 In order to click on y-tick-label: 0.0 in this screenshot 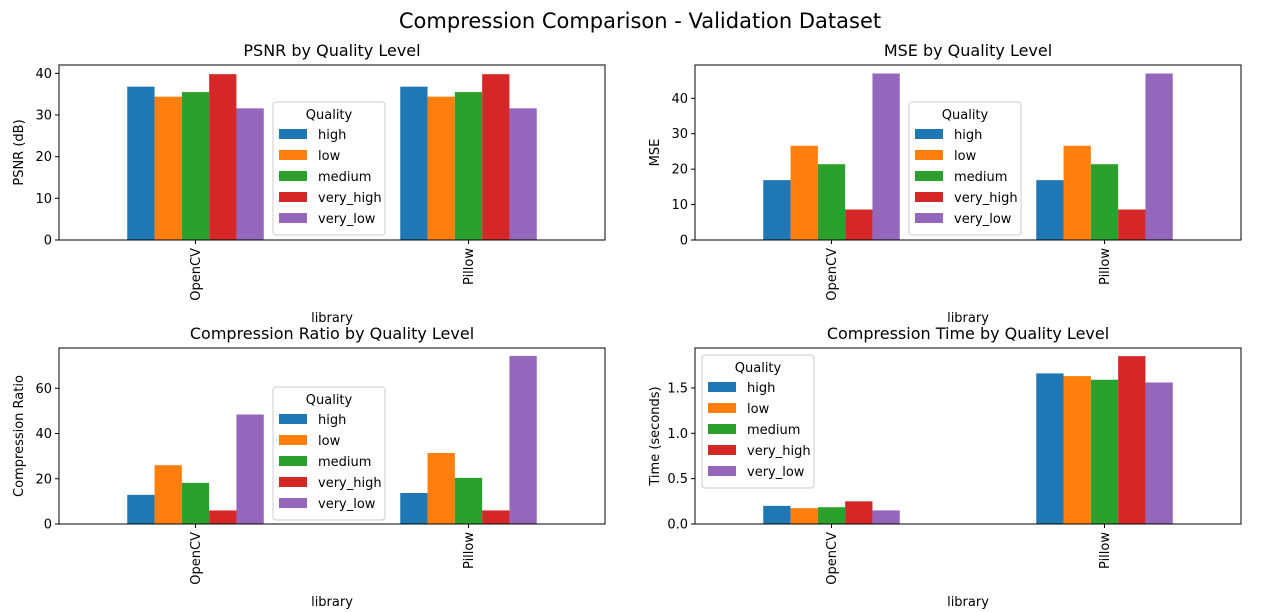, I will do `click(677, 525)`.